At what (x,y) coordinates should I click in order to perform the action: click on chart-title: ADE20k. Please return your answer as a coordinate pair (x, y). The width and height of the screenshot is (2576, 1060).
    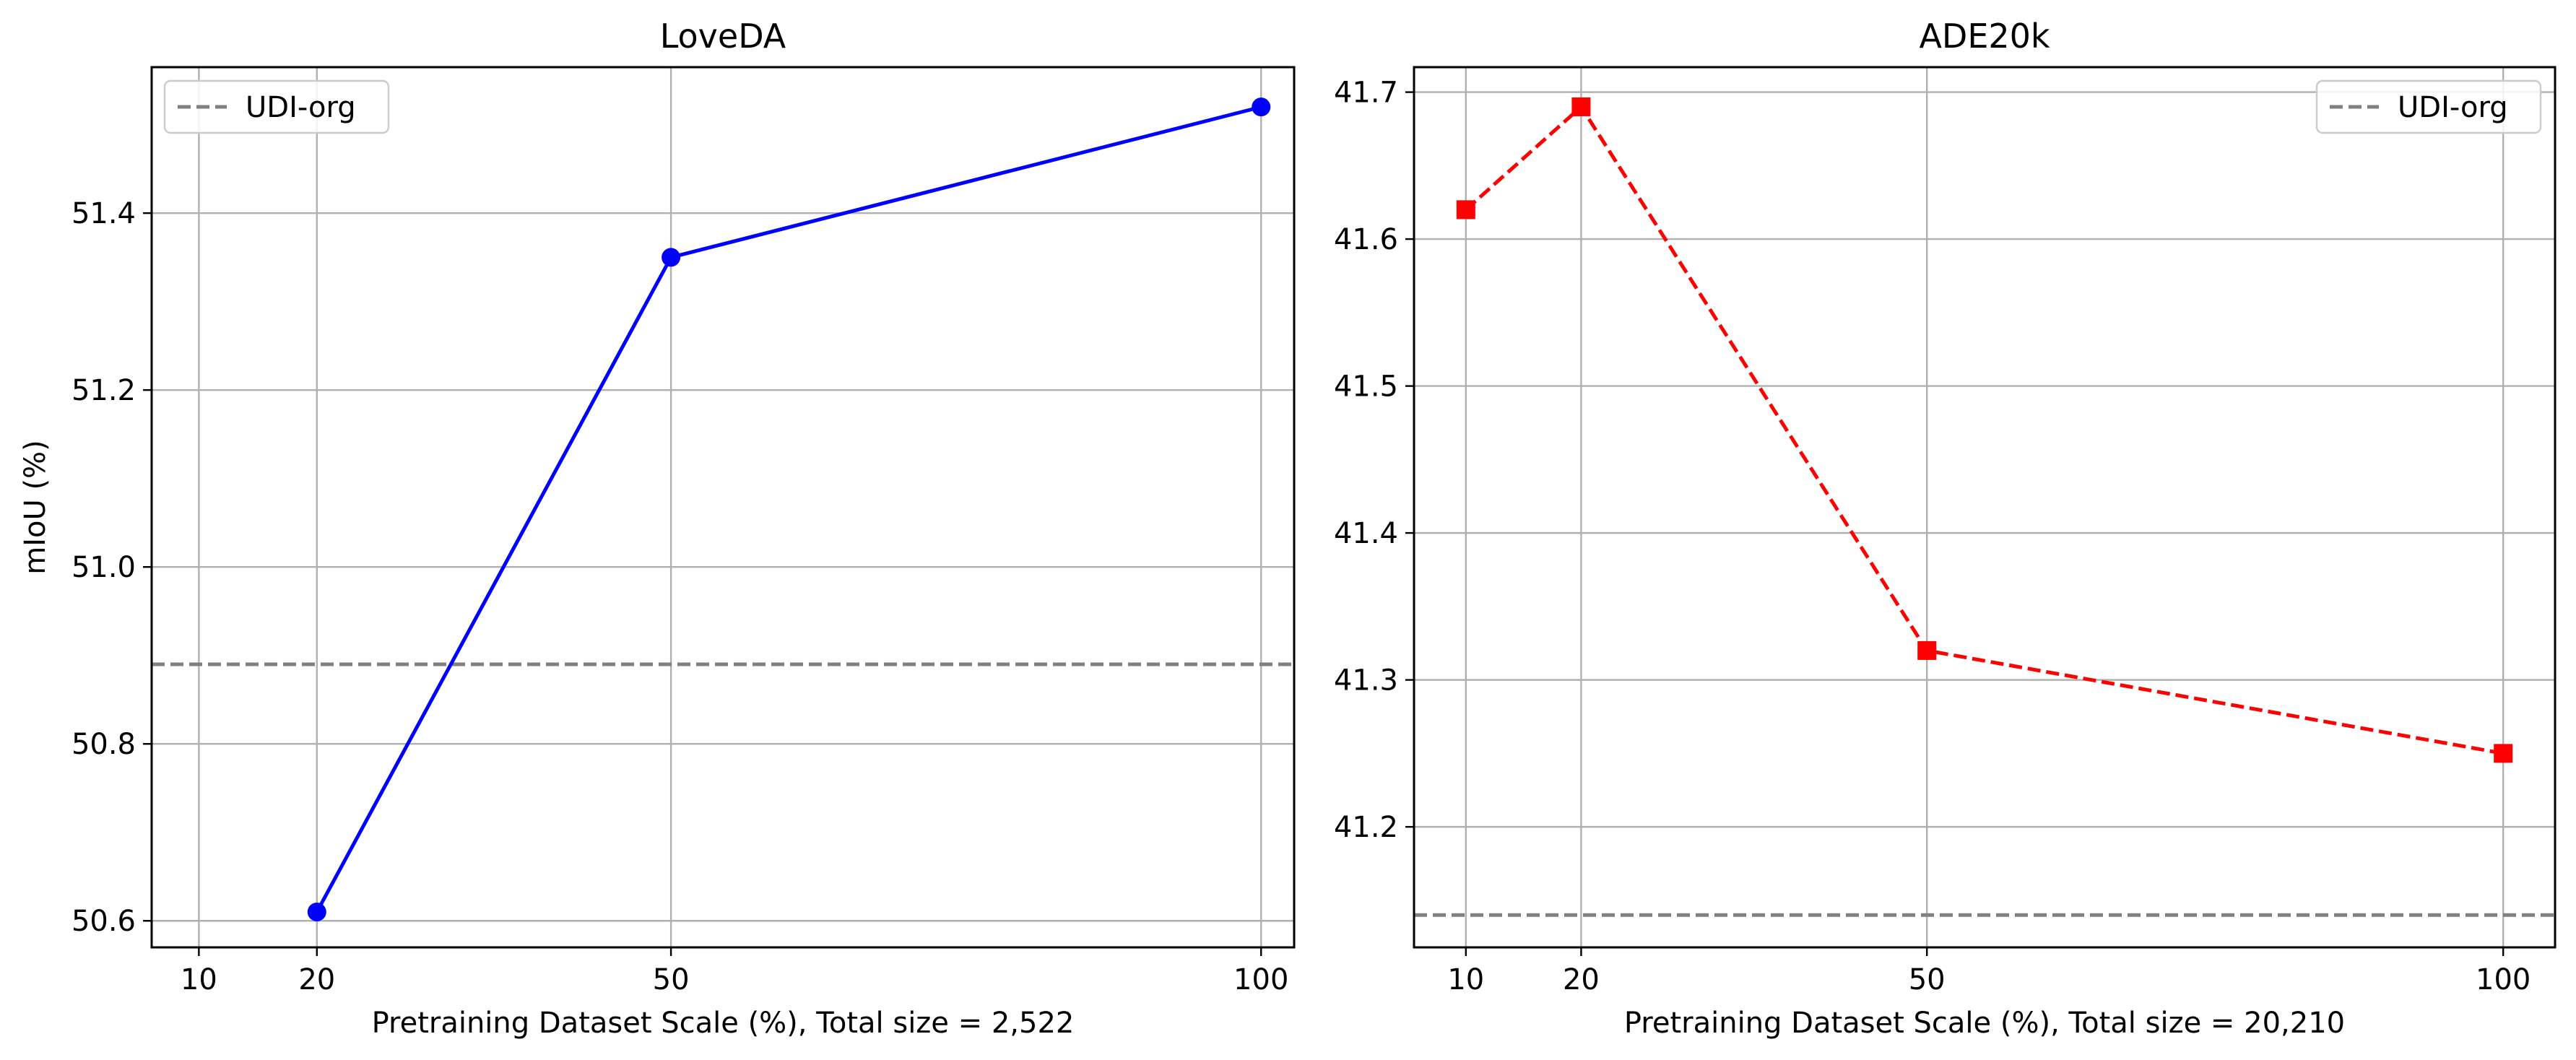
    Looking at the image, I should click on (1984, 36).